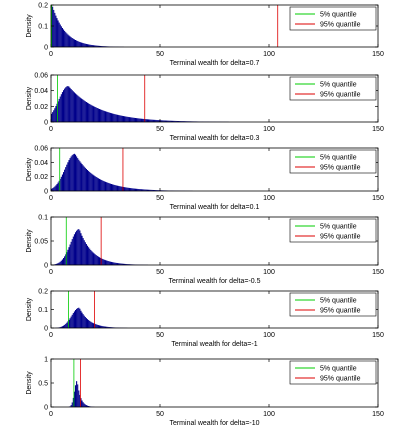  I want to click on x-tick-label: 100, so click(269, 129).